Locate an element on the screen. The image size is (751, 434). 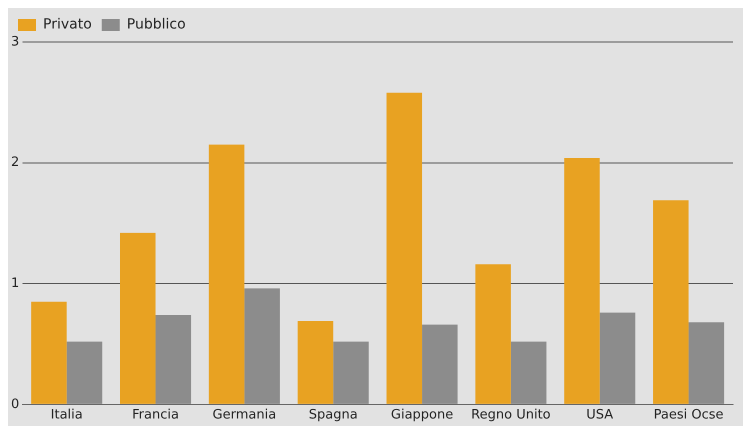
y-tick-label: 3 is located at coordinates (15, 42).